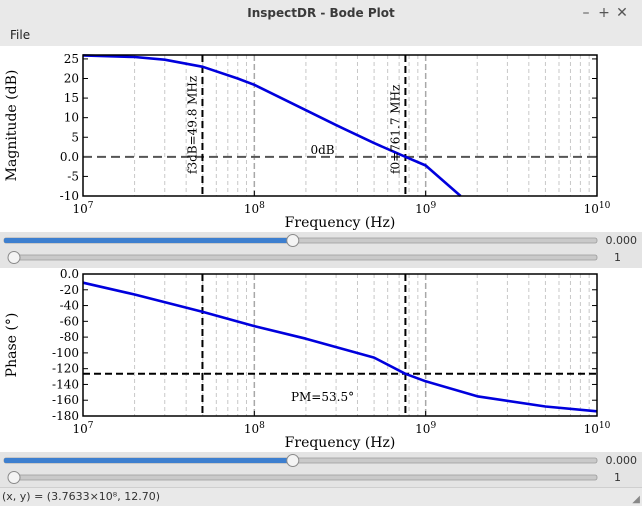  Describe the element at coordinates (73, 176) in the screenshot. I see `y-tick-label: -5` at that location.